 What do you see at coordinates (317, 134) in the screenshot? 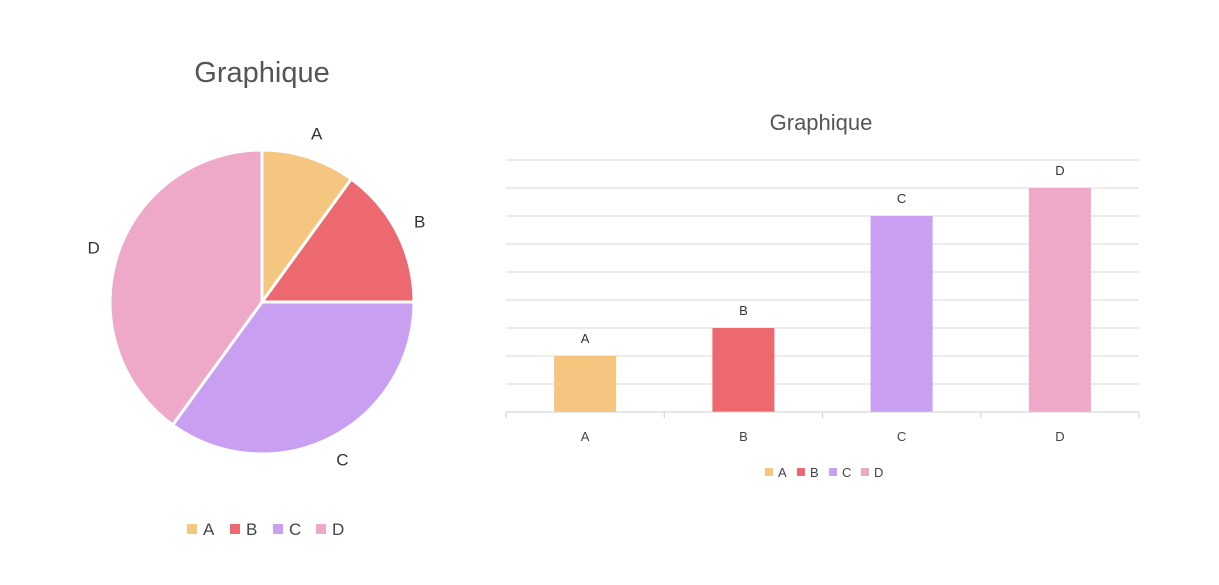
I see `pie-slice-label-a: A` at bounding box center [317, 134].